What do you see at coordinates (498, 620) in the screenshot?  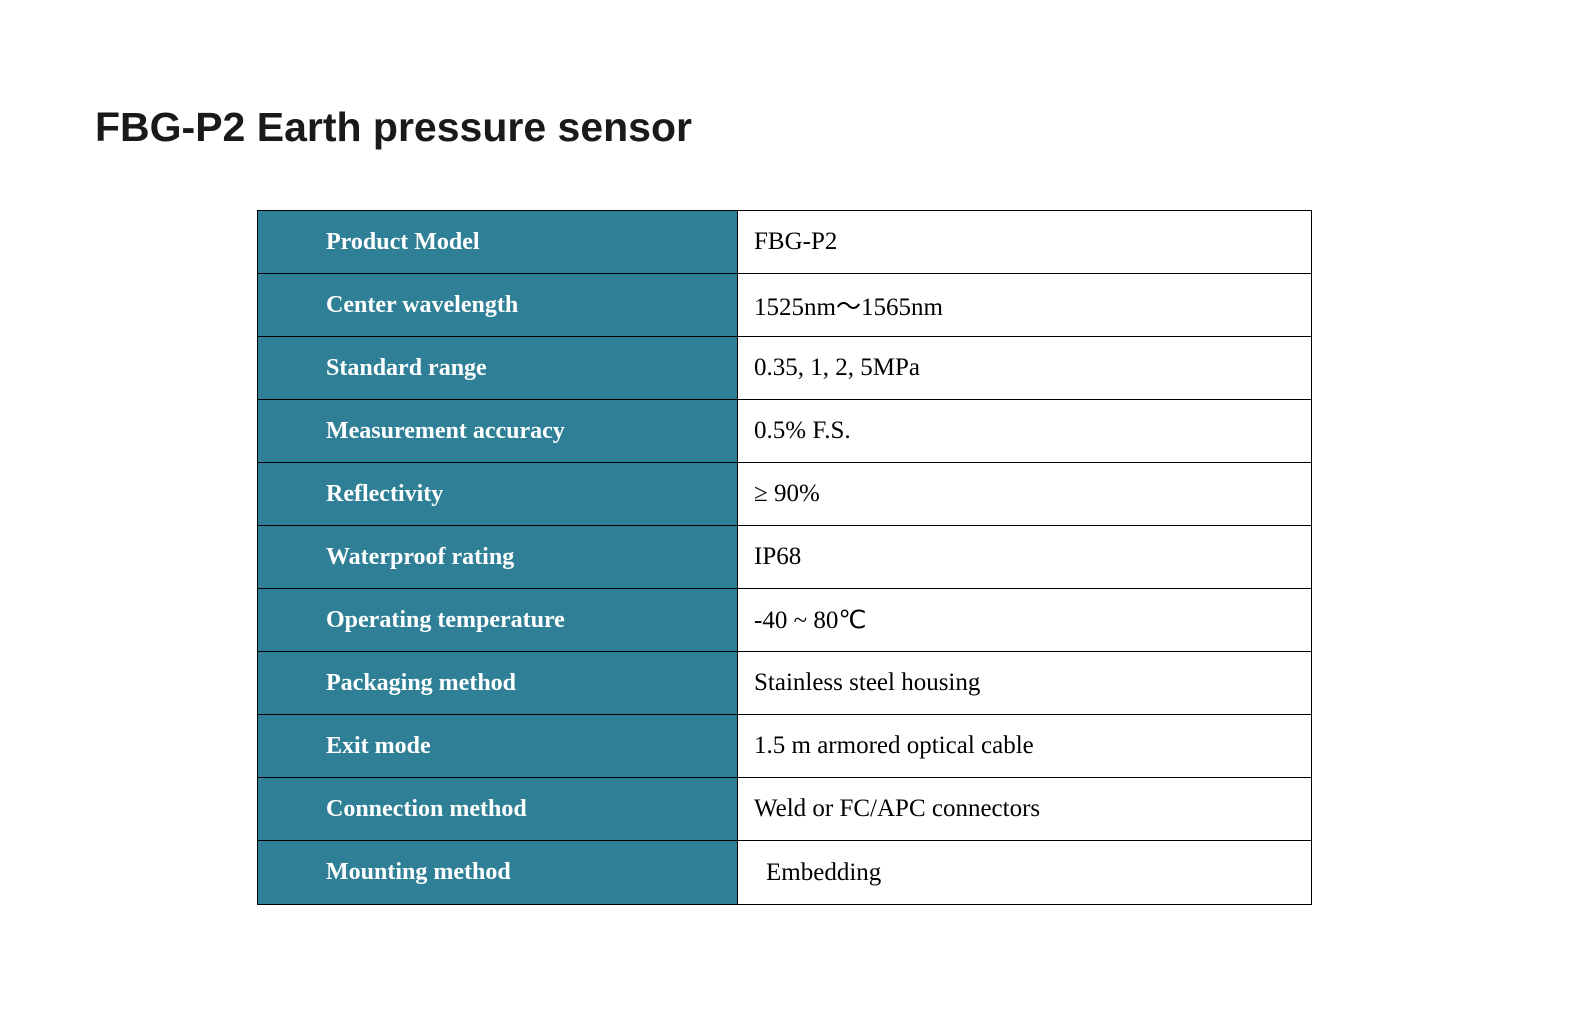 I see `row-label: Operating temperature` at bounding box center [498, 620].